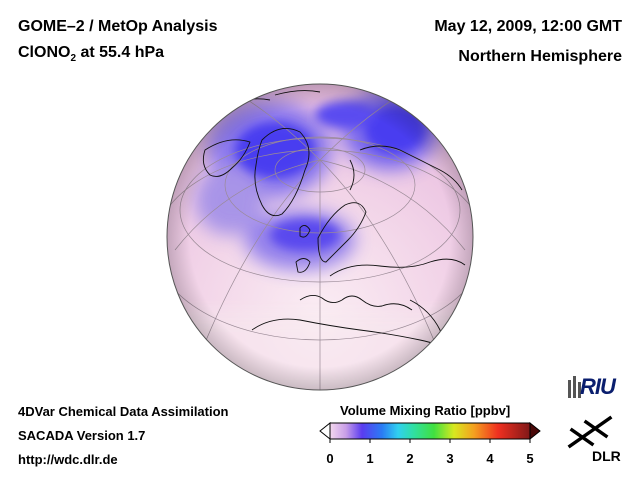  I want to click on colorbar-tick-0: 0, so click(330, 458).